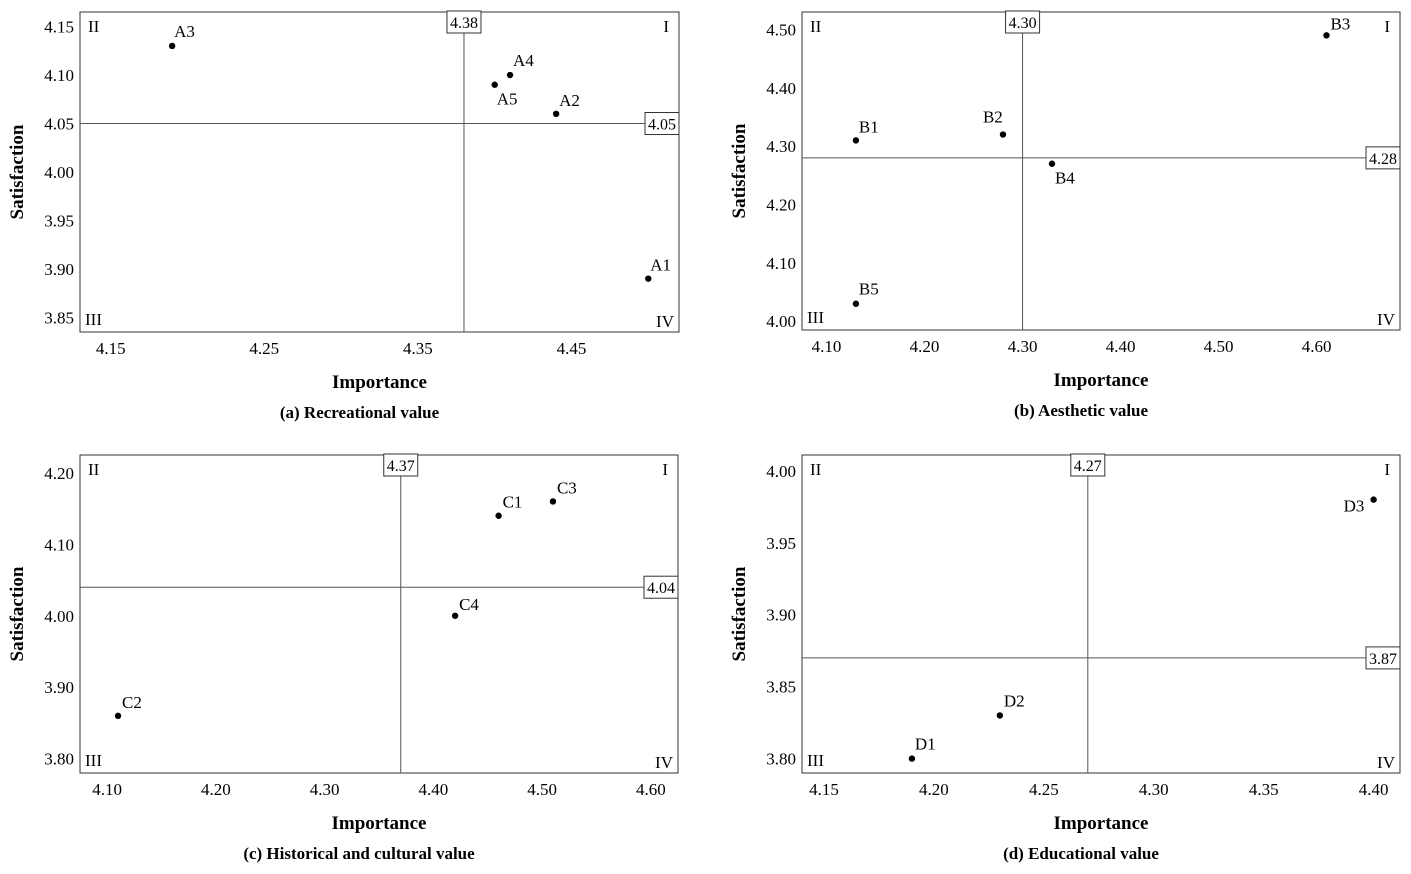 The height and width of the screenshot is (874, 1411). I want to click on point-label-A5: A5, so click(507, 99).